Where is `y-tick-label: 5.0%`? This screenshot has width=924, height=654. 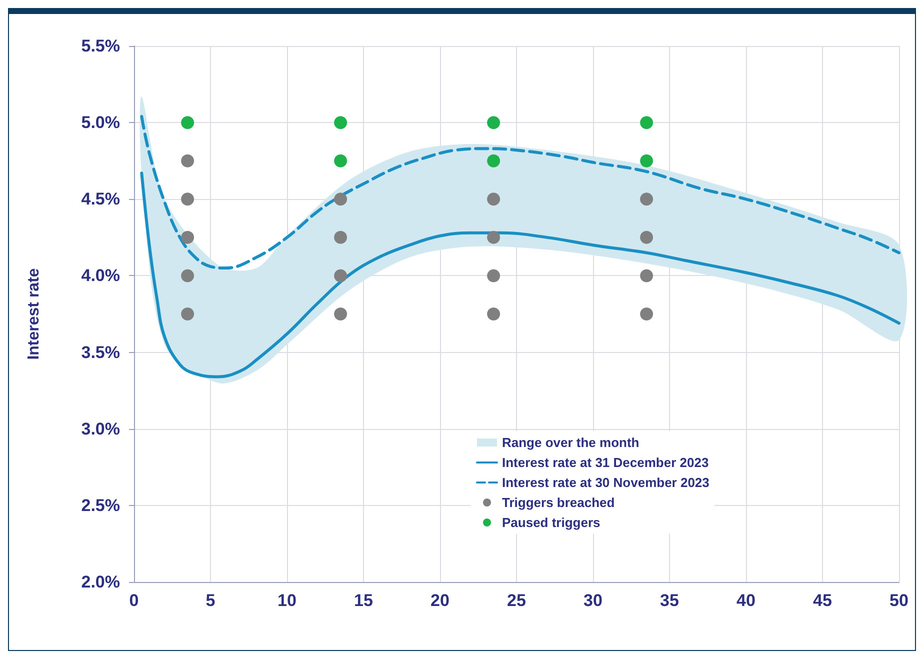 y-tick-label: 5.0% is located at coordinates (100, 122).